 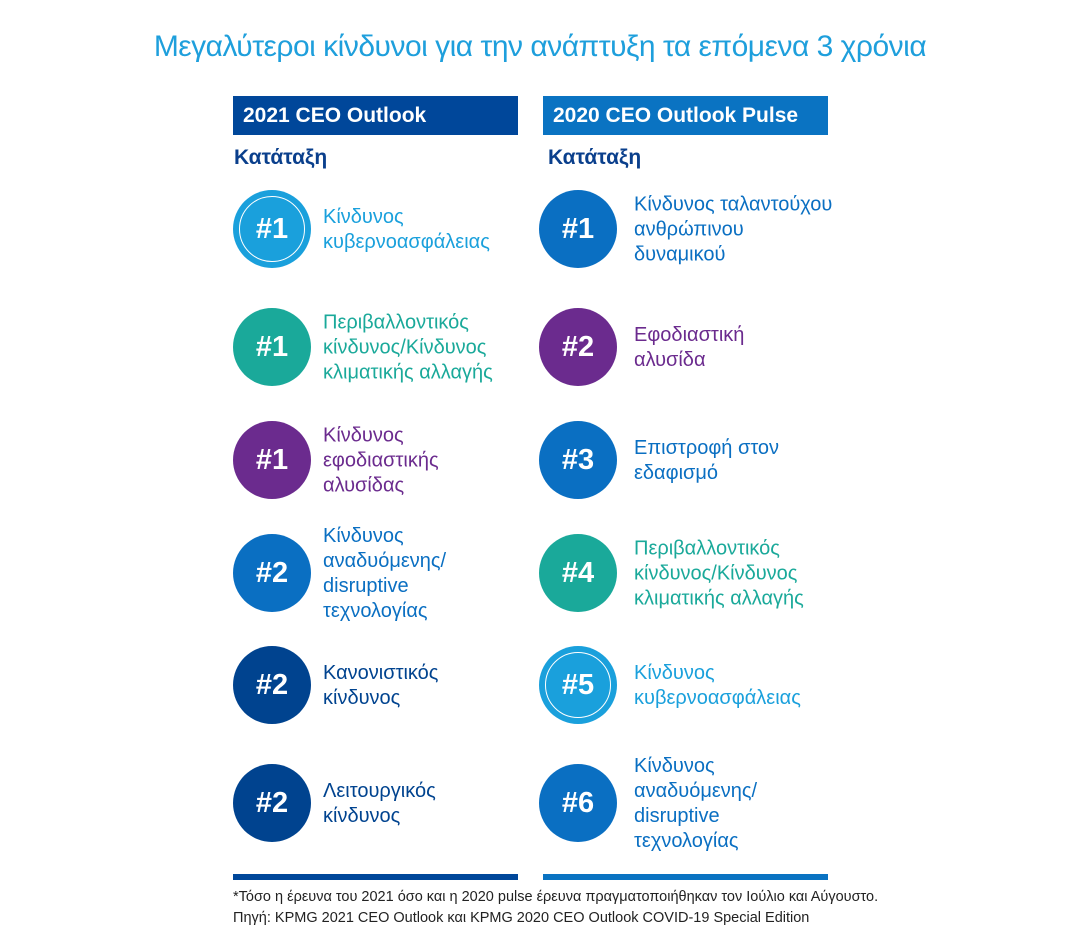 What do you see at coordinates (379, 803) in the screenshot?
I see `risk-label: Λειτουργικός κίνδυνος` at bounding box center [379, 803].